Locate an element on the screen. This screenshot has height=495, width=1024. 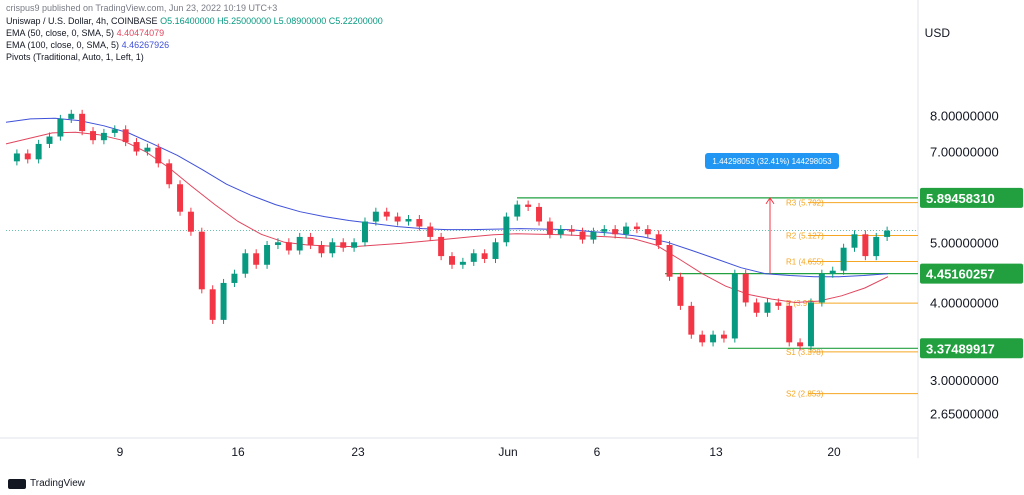
y-tick-label: 7.00000000 is located at coordinates (964, 152).